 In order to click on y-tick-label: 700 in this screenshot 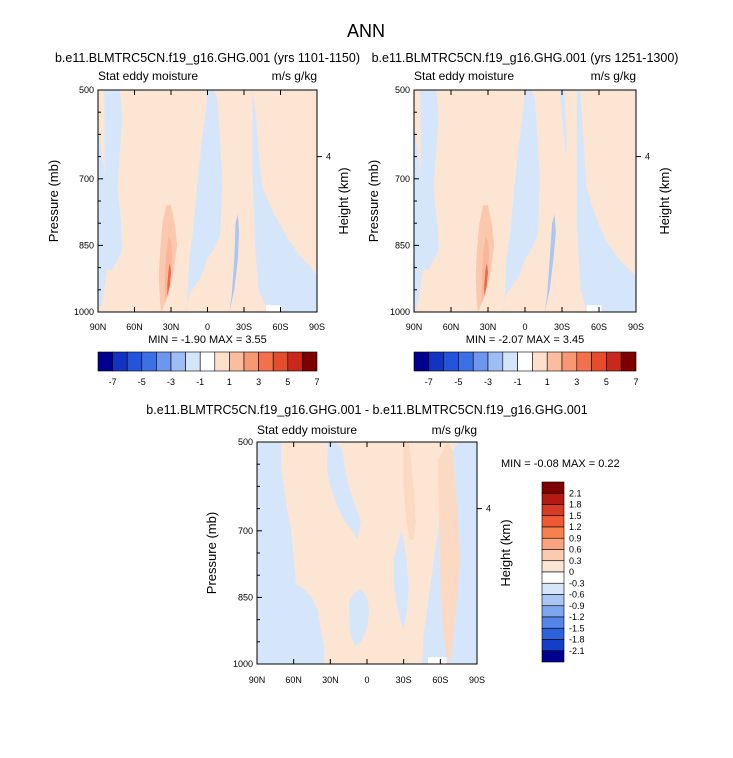, I will do `click(86, 179)`.